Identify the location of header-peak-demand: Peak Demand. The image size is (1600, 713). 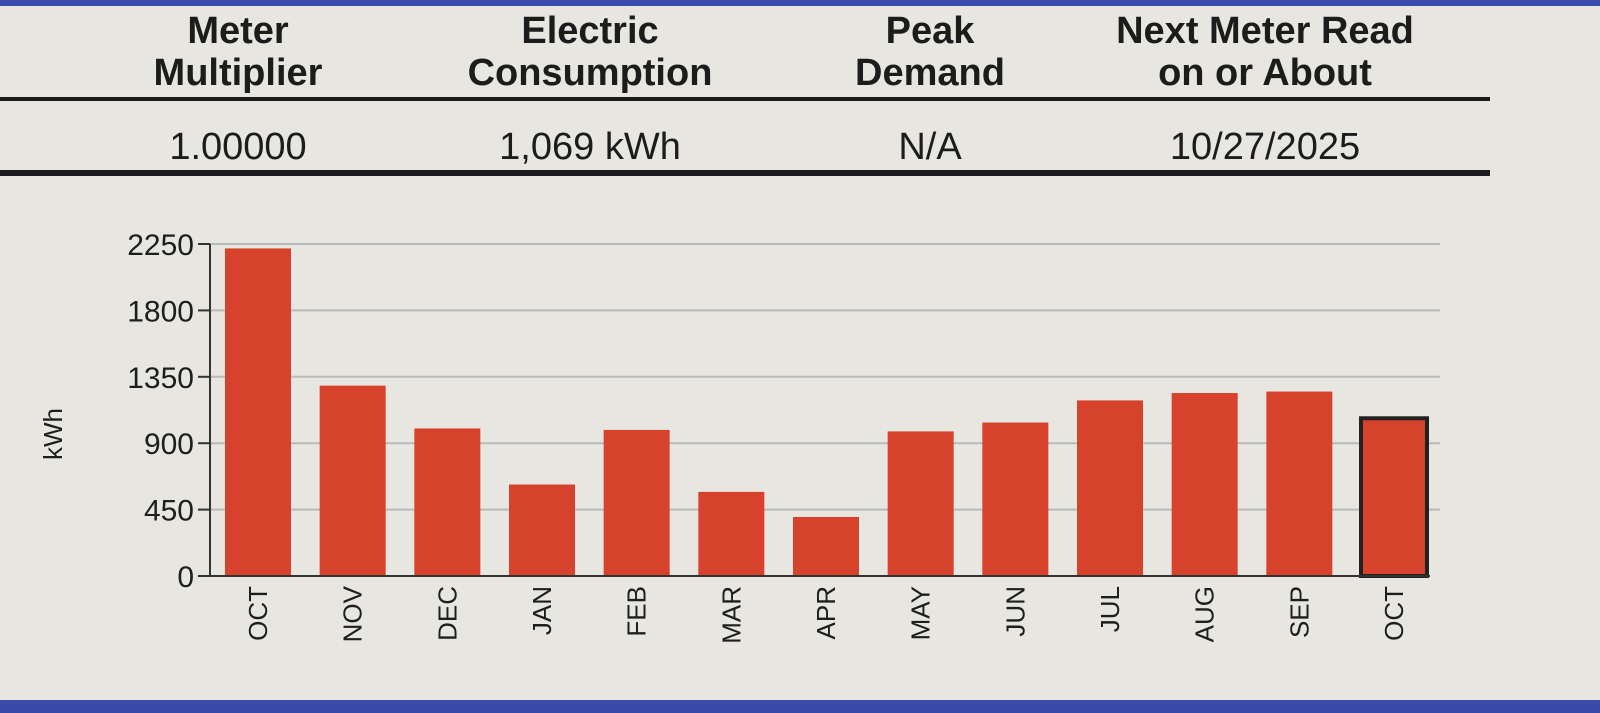
(930, 52).